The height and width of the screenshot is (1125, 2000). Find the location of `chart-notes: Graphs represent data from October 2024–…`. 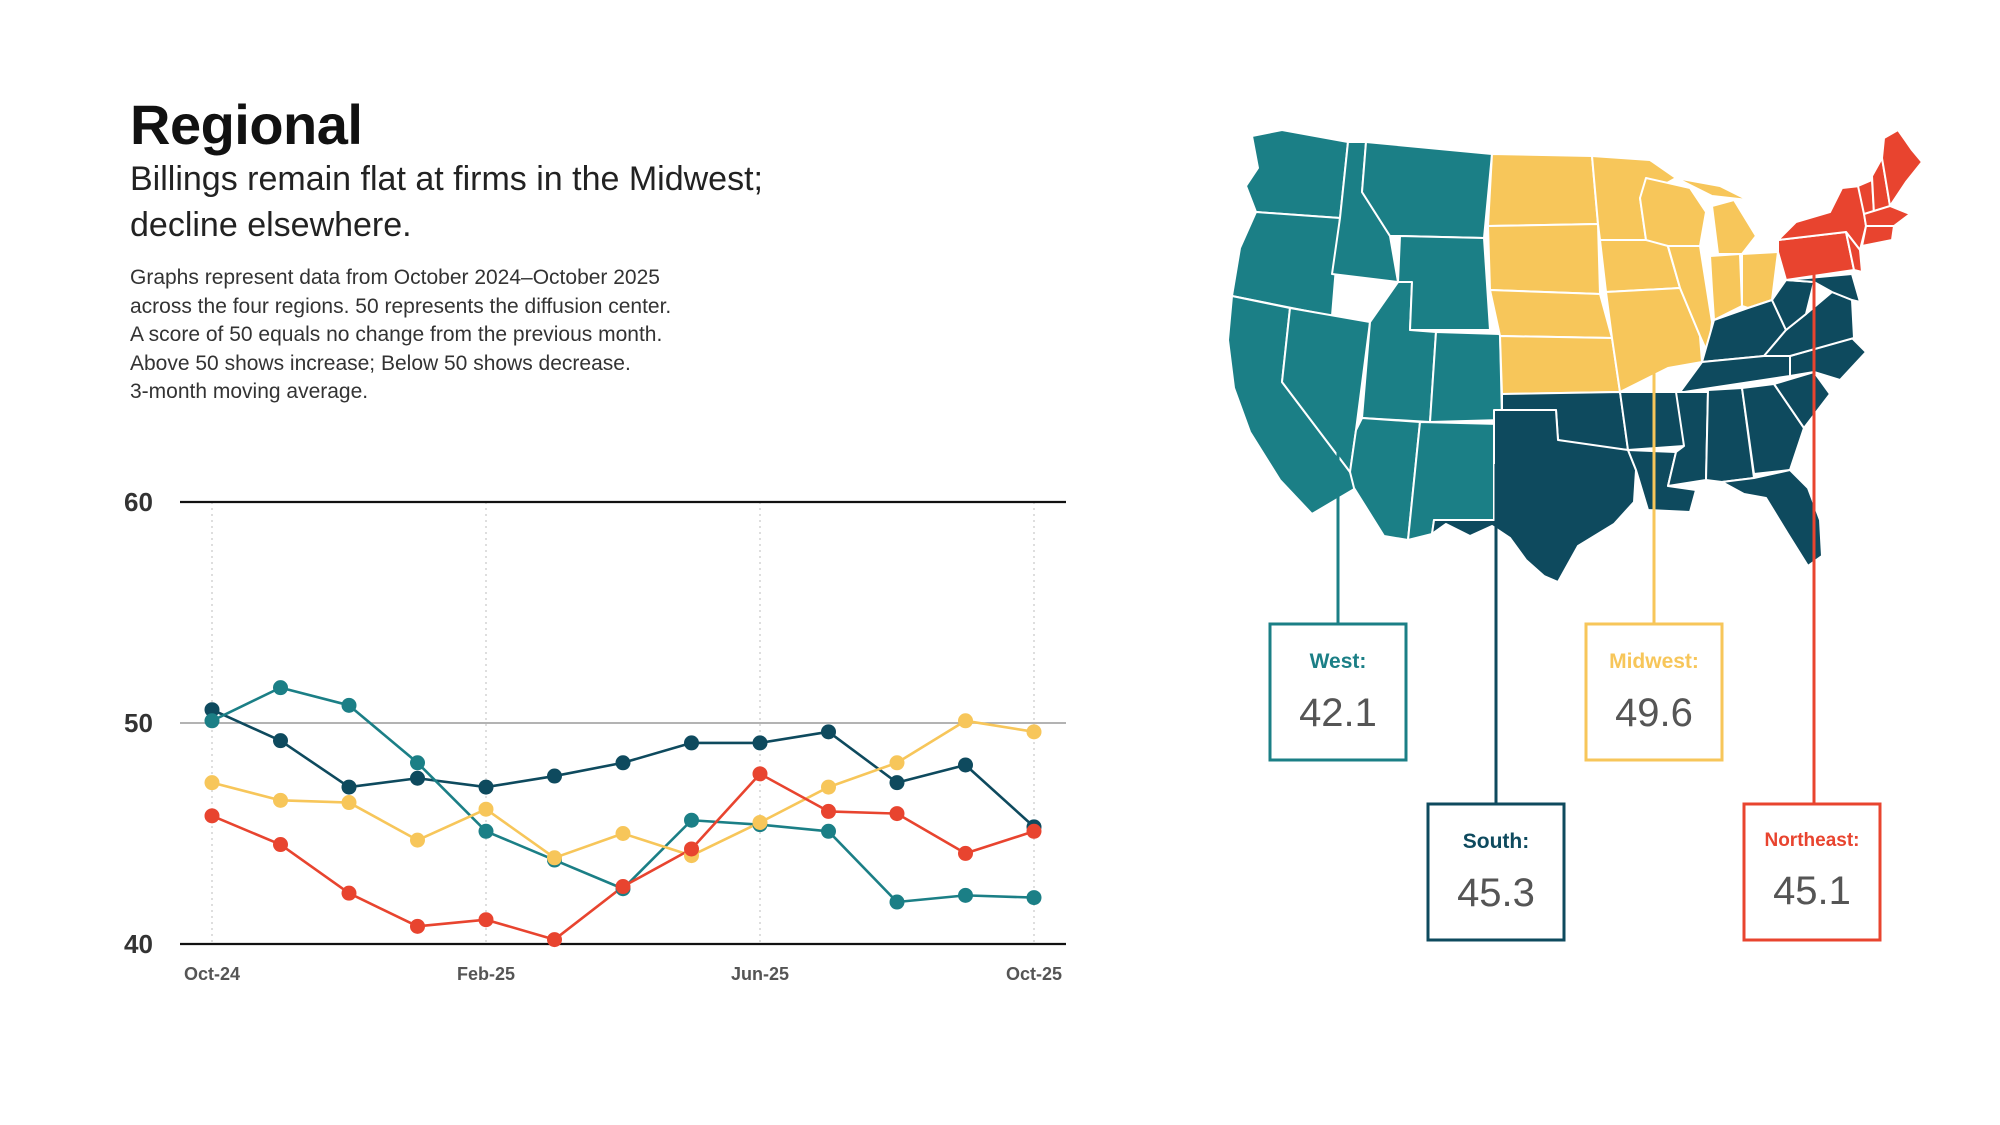

chart-notes: Graphs represent data from October 2024–… is located at coordinates (480, 335).